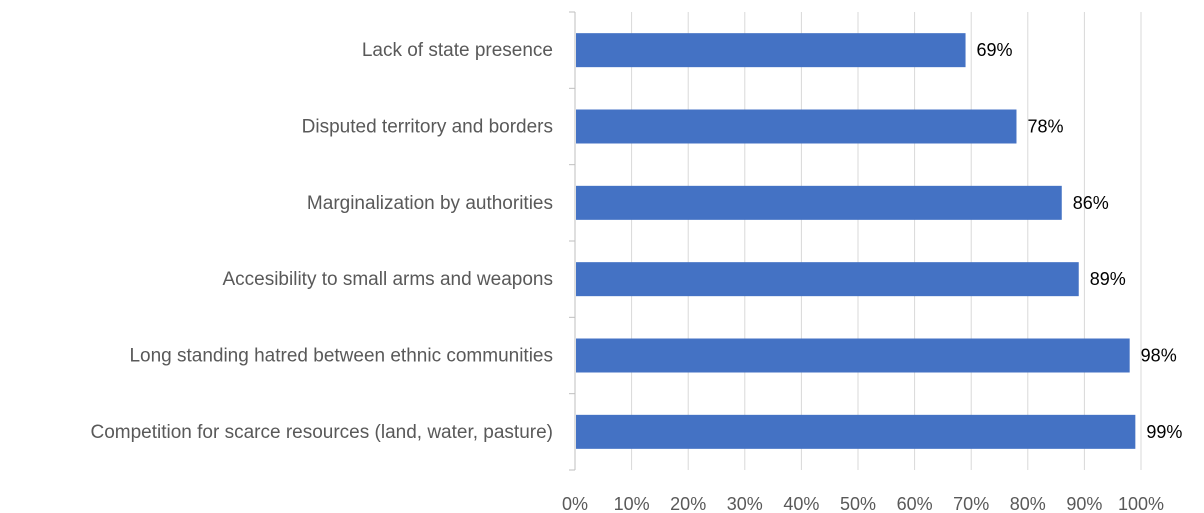 The image size is (1204, 513). What do you see at coordinates (858, 503) in the screenshot?
I see `x-tick-label: 50%` at bounding box center [858, 503].